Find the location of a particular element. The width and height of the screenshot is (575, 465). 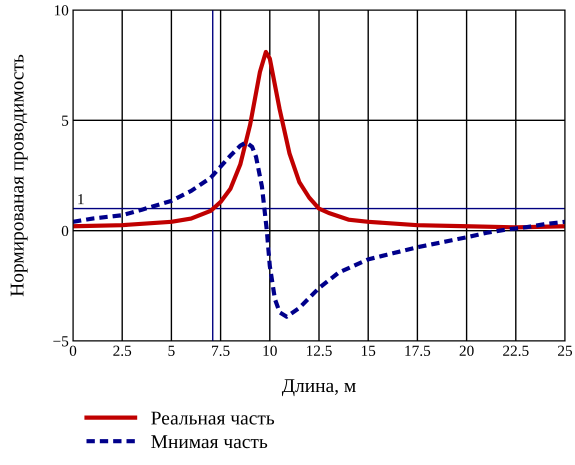

x-tick-label: 10 is located at coordinates (270, 351).